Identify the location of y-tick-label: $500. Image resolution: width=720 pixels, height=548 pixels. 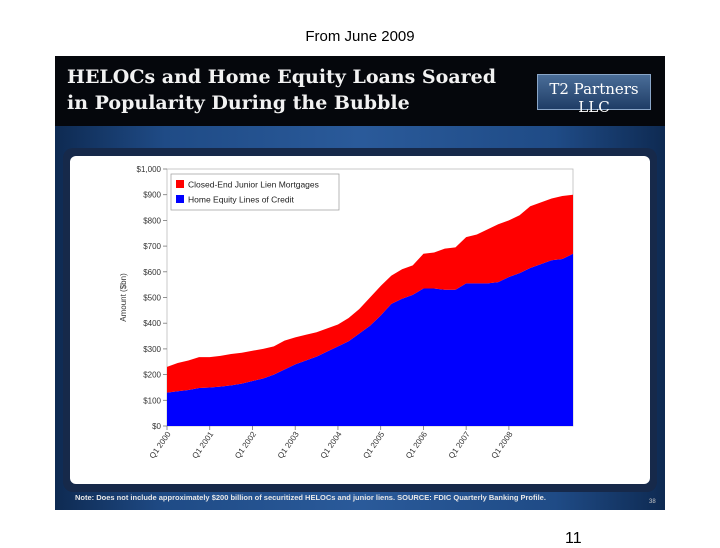
(152, 298).